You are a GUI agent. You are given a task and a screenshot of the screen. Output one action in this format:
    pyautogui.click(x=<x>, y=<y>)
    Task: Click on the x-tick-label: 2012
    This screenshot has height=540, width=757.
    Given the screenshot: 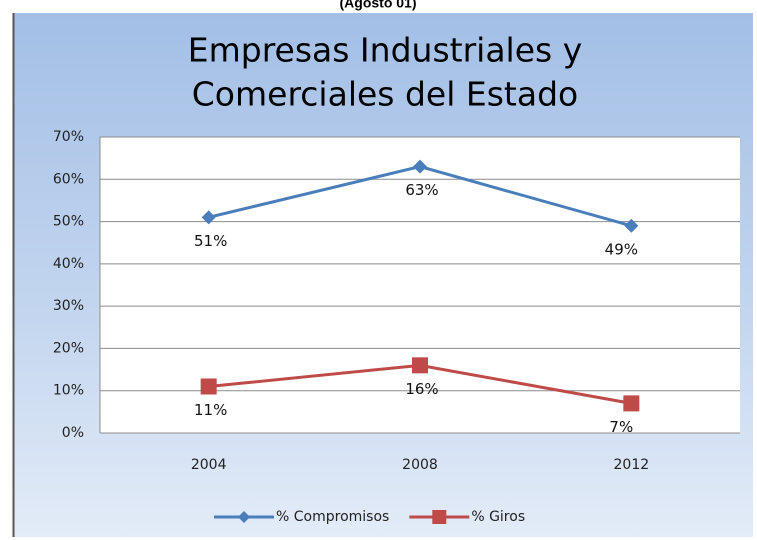 What is the action you would take?
    pyautogui.click(x=632, y=465)
    